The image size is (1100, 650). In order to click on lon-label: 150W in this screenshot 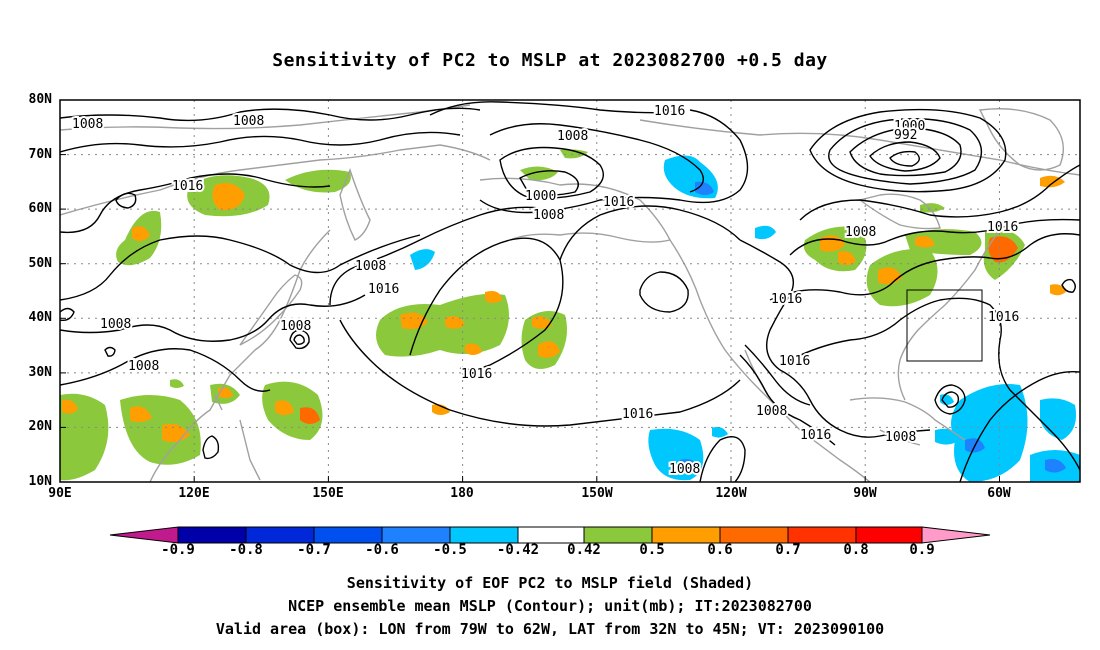, I will do `click(597, 493)`.